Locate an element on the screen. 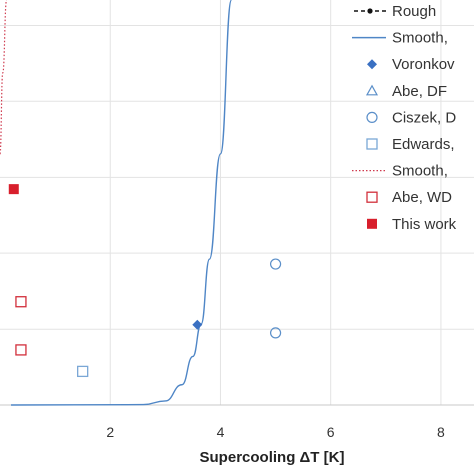 Image resolution: width=474 pixels, height=474 pixels. legend-item: Voronkov is located at coordinates (411, 64).